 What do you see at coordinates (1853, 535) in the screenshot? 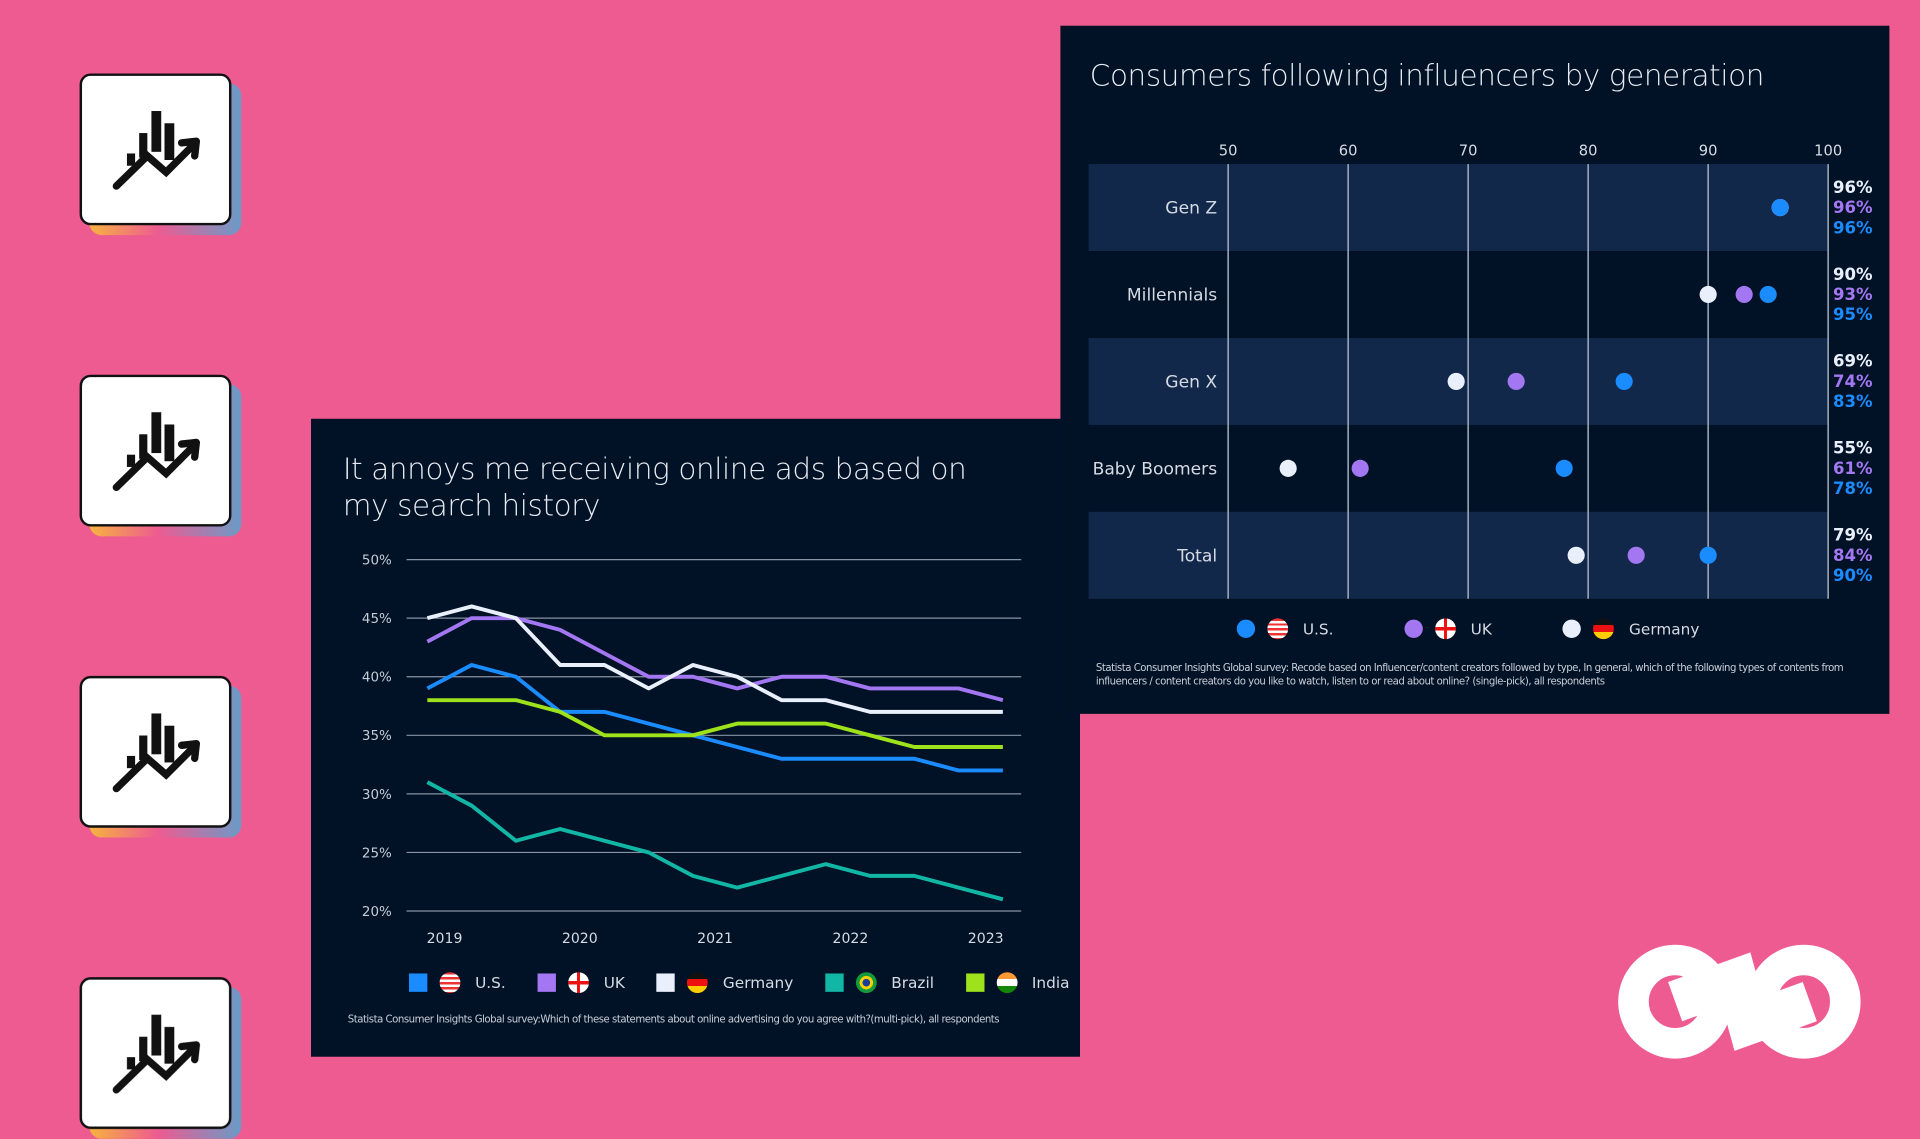
I see `value-label: 79%` at bounding box center [1853, 535].